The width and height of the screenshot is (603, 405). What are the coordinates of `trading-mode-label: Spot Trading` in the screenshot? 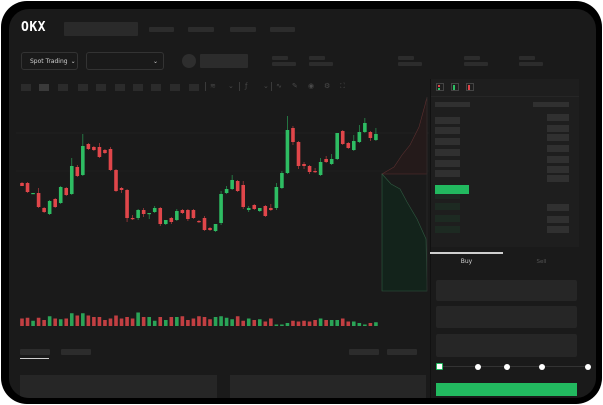 It's located at (49, 61).